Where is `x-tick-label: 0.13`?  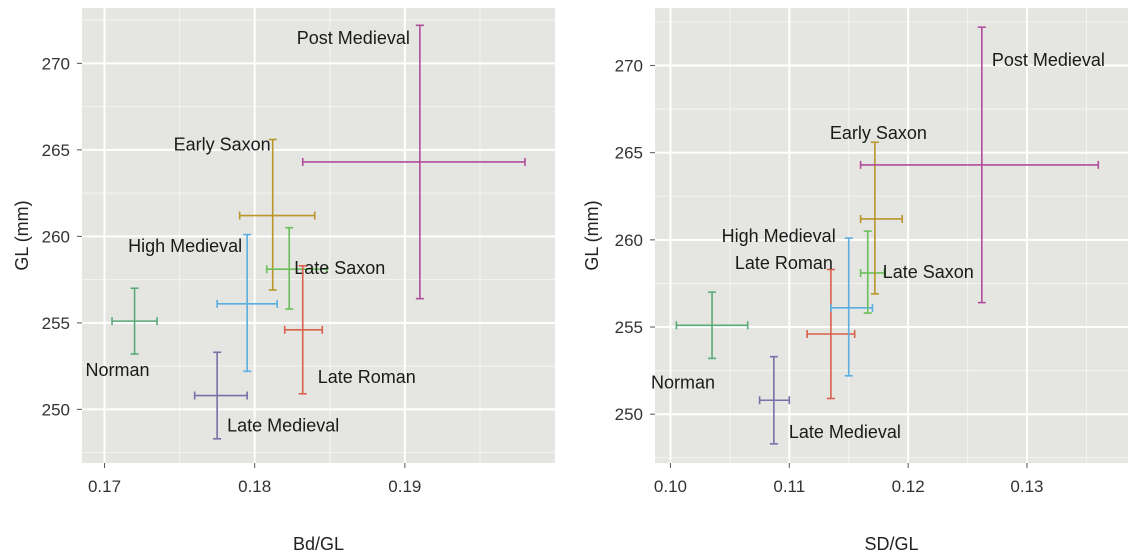 x-tick-label: 0.13 is located at coordinates (1026, 486).